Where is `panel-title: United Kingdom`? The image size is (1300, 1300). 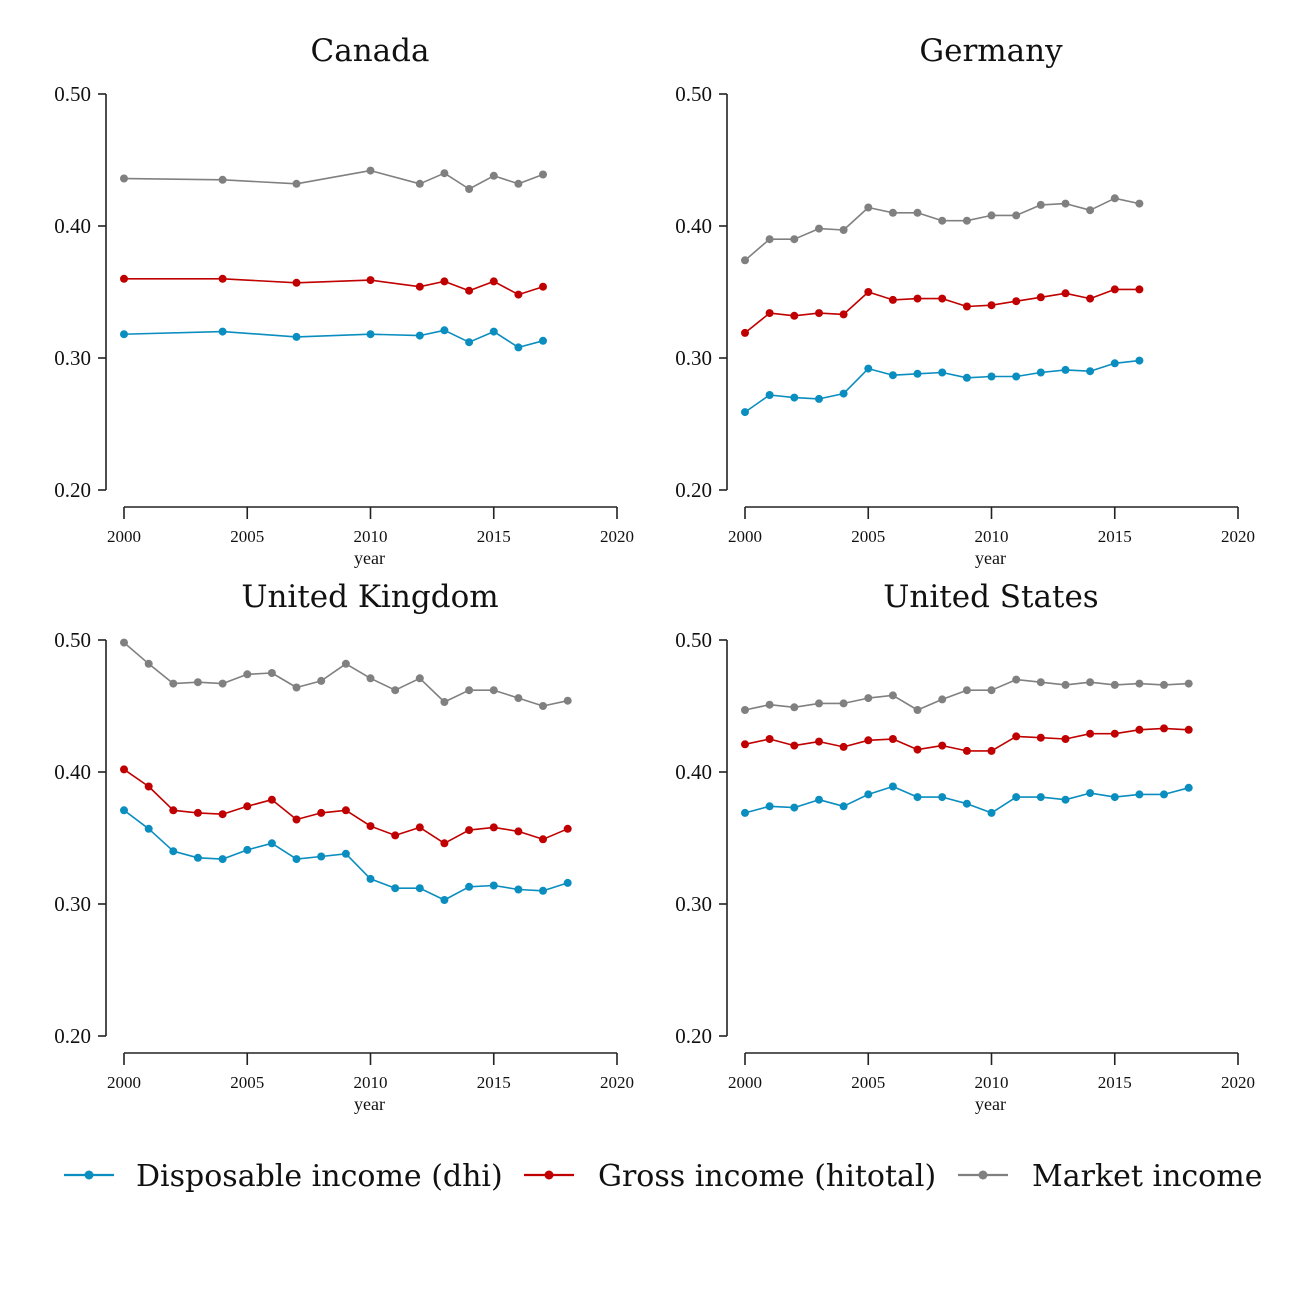
panel-title: United Kingdom is located at coordinates (369, 597).